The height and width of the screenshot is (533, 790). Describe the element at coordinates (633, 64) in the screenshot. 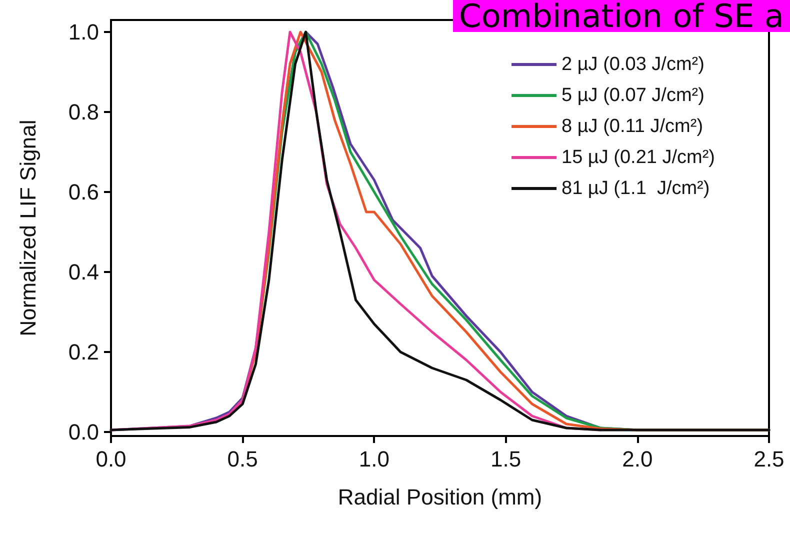

I see `legend-label: 2 µJ (0.03 J/cm²)` at that location.